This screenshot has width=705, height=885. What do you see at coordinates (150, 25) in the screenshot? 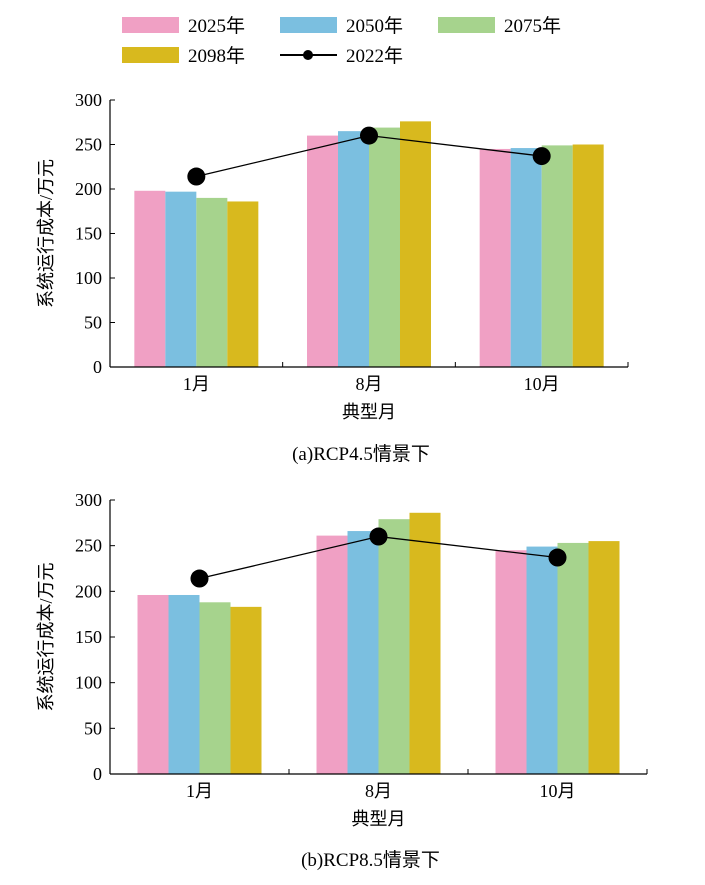
I see `legend-swatch-2025` at bounding box center [150, 25].